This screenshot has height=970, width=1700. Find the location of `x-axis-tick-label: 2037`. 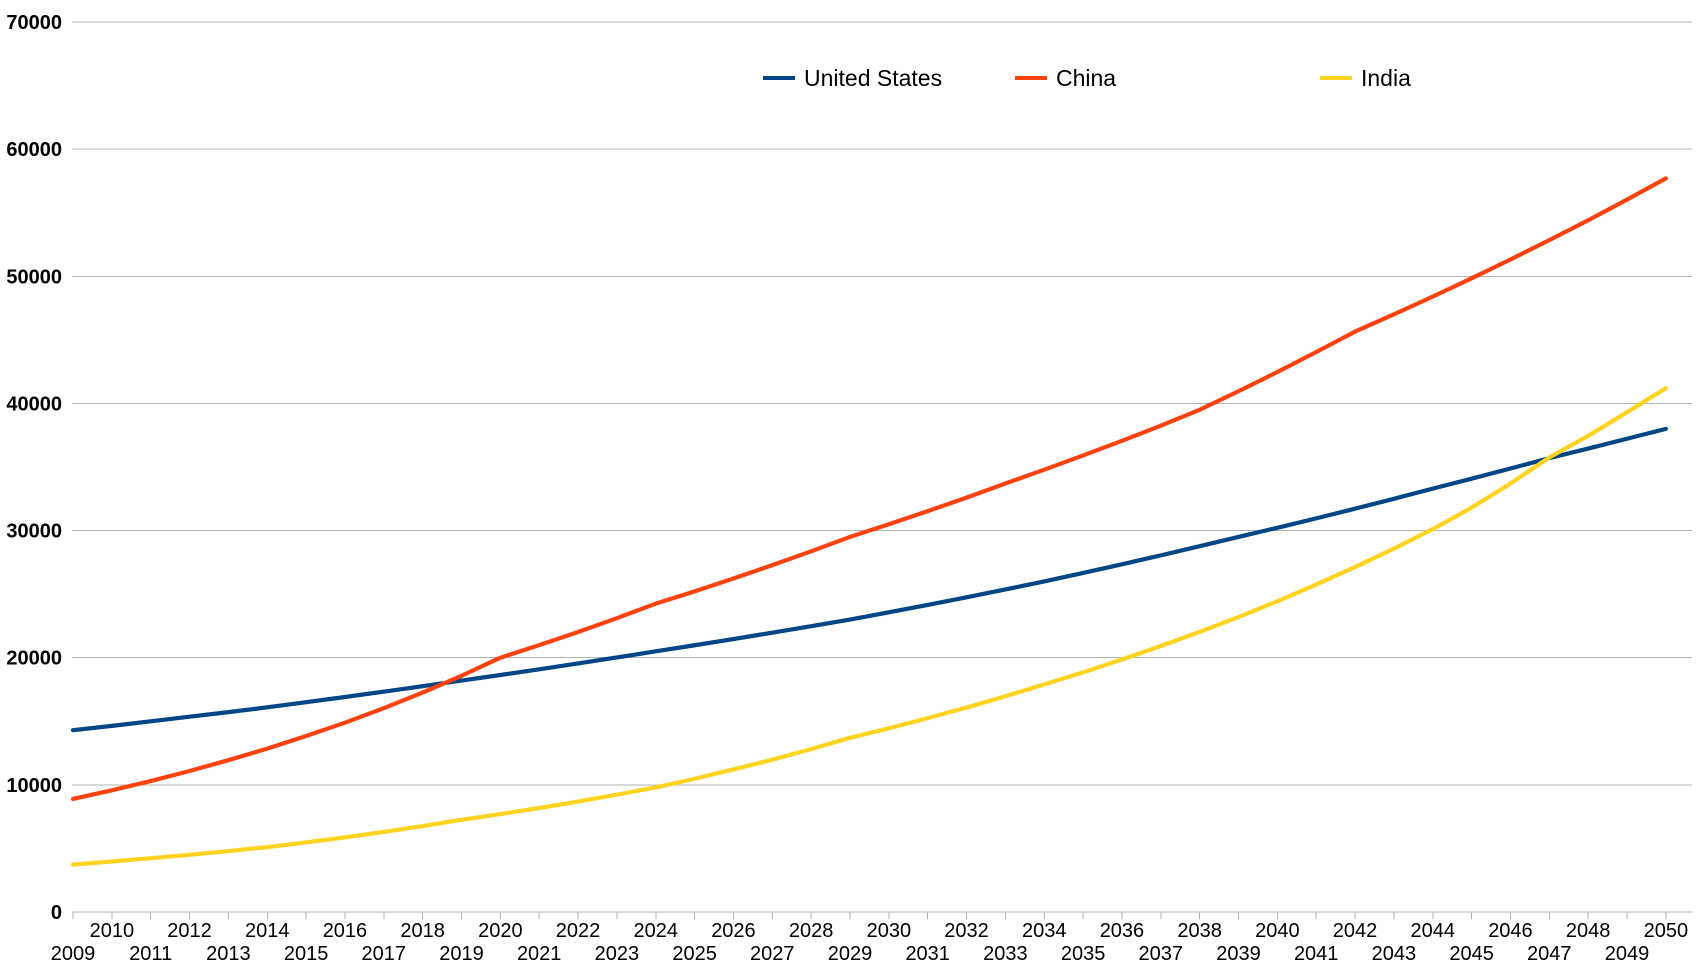

x-axis-tick-label: 2037 is located at coordinates (1161, 954).